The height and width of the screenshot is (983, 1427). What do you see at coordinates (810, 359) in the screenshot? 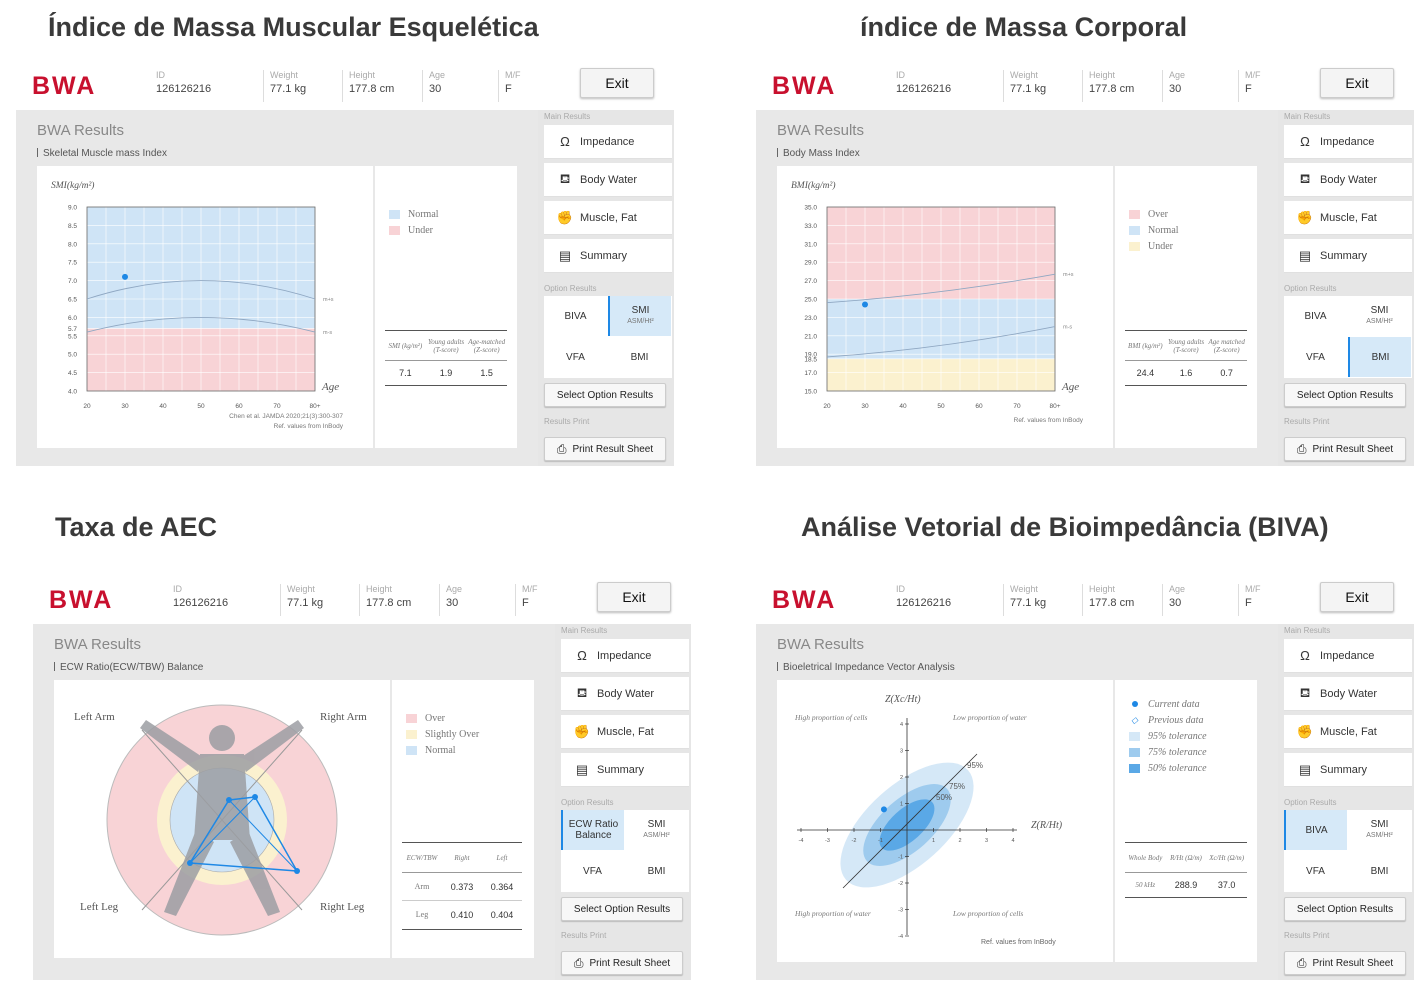
I see `y-tick-label: 18.5` at bounding box center [810, 359].